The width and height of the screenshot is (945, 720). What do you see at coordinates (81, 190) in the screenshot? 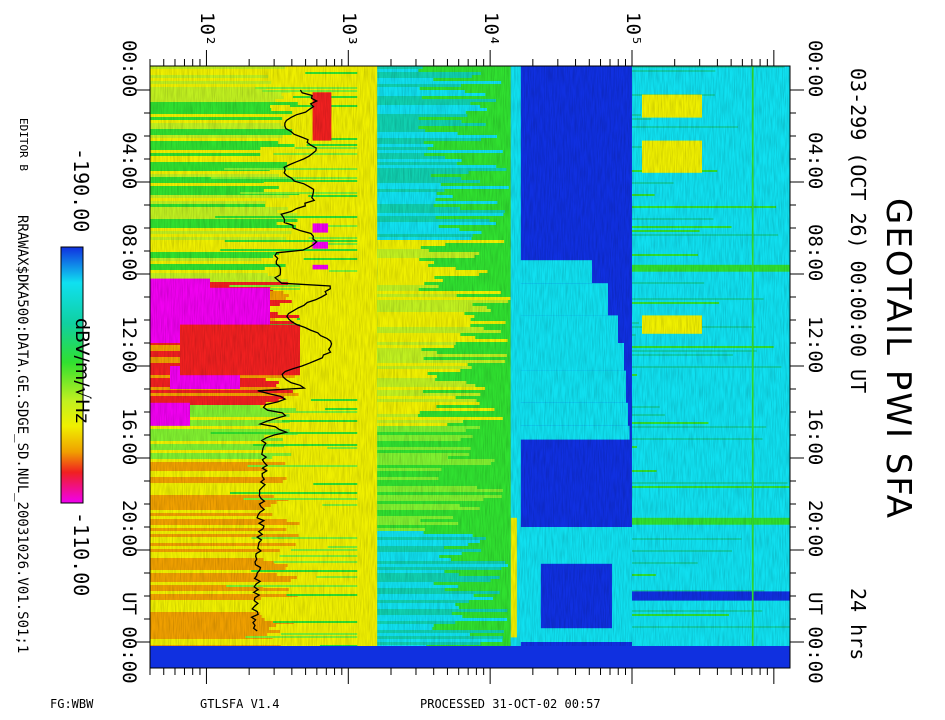
I see `colorbar-min-label: -190.00` at bounding box center [81, 190].